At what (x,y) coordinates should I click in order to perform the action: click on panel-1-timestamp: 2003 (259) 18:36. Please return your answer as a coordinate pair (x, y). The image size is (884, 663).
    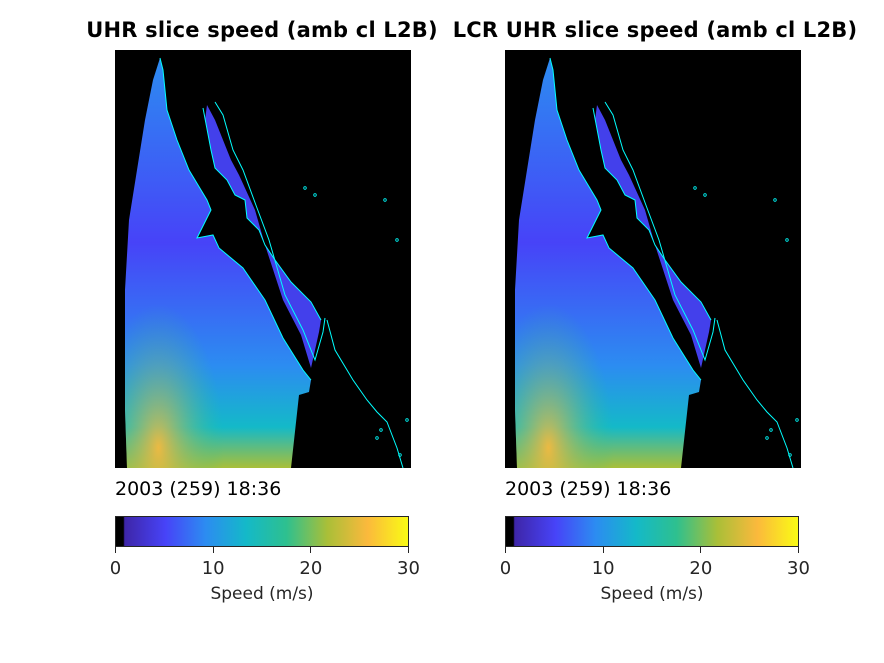
    Looking at the image, I should click on (198, 489).